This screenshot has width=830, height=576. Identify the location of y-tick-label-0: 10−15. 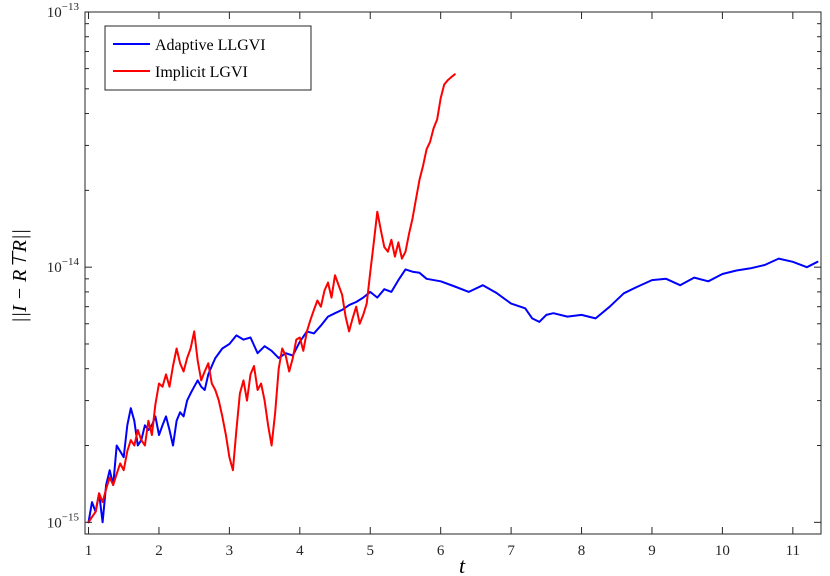
(63, 521).